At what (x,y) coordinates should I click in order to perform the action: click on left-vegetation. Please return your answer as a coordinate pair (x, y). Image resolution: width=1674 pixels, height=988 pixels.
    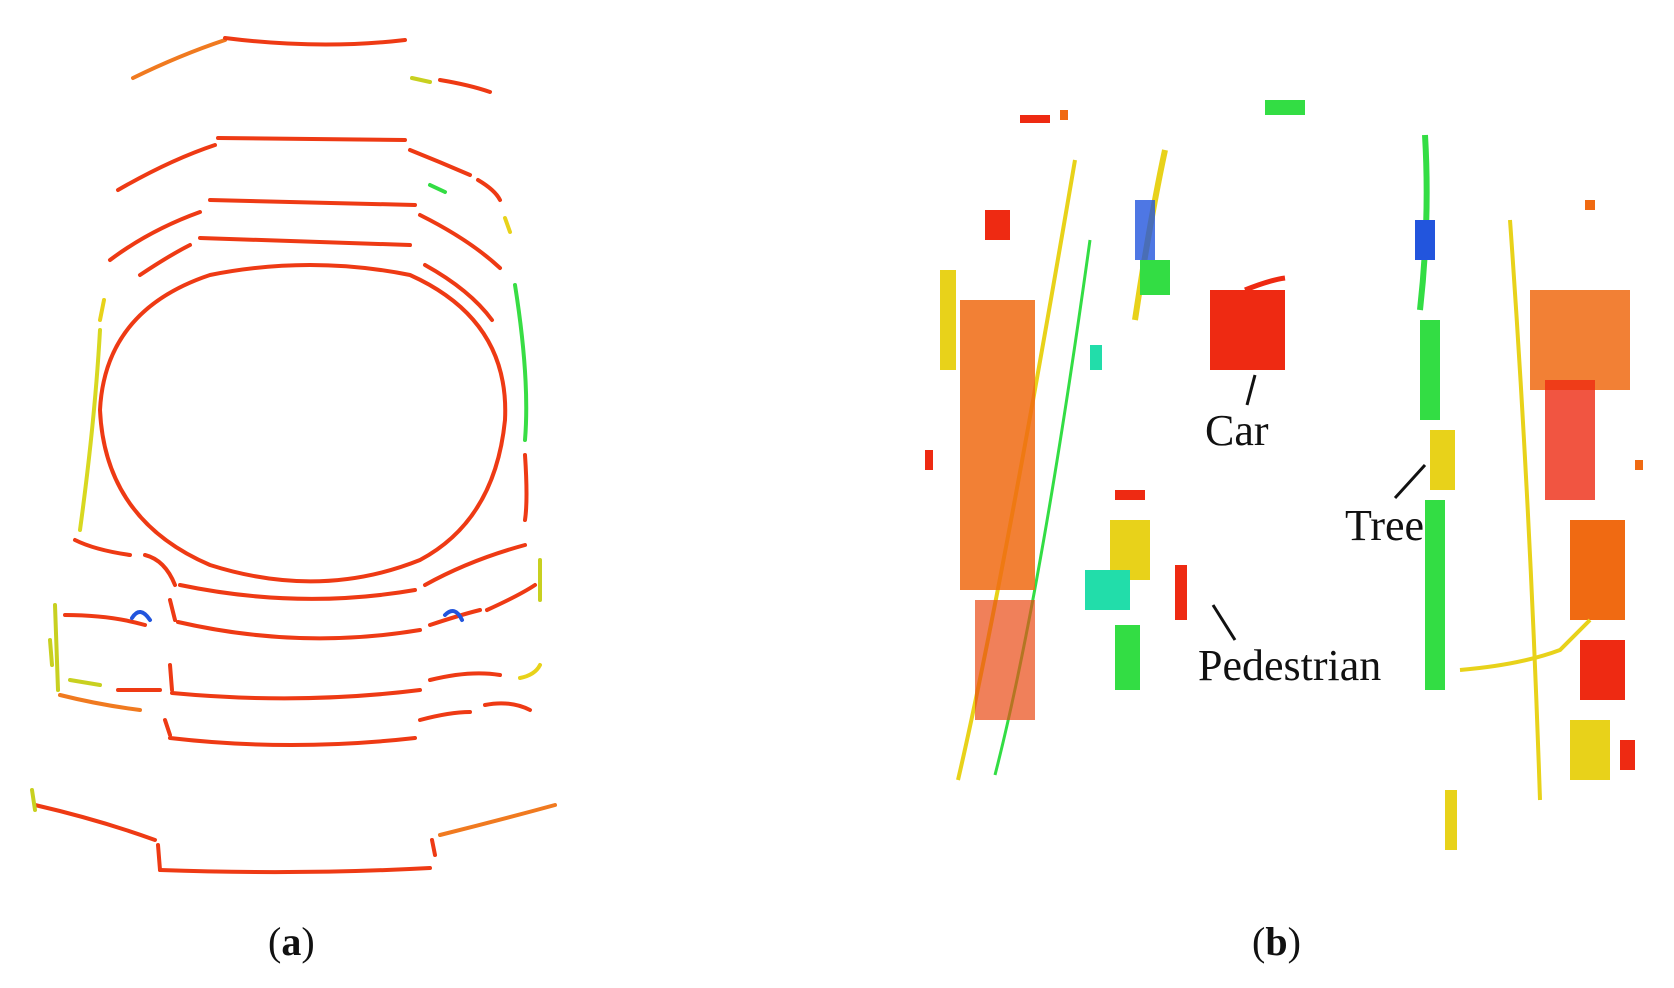
    Looking at the image, I should click on (1016, 470).